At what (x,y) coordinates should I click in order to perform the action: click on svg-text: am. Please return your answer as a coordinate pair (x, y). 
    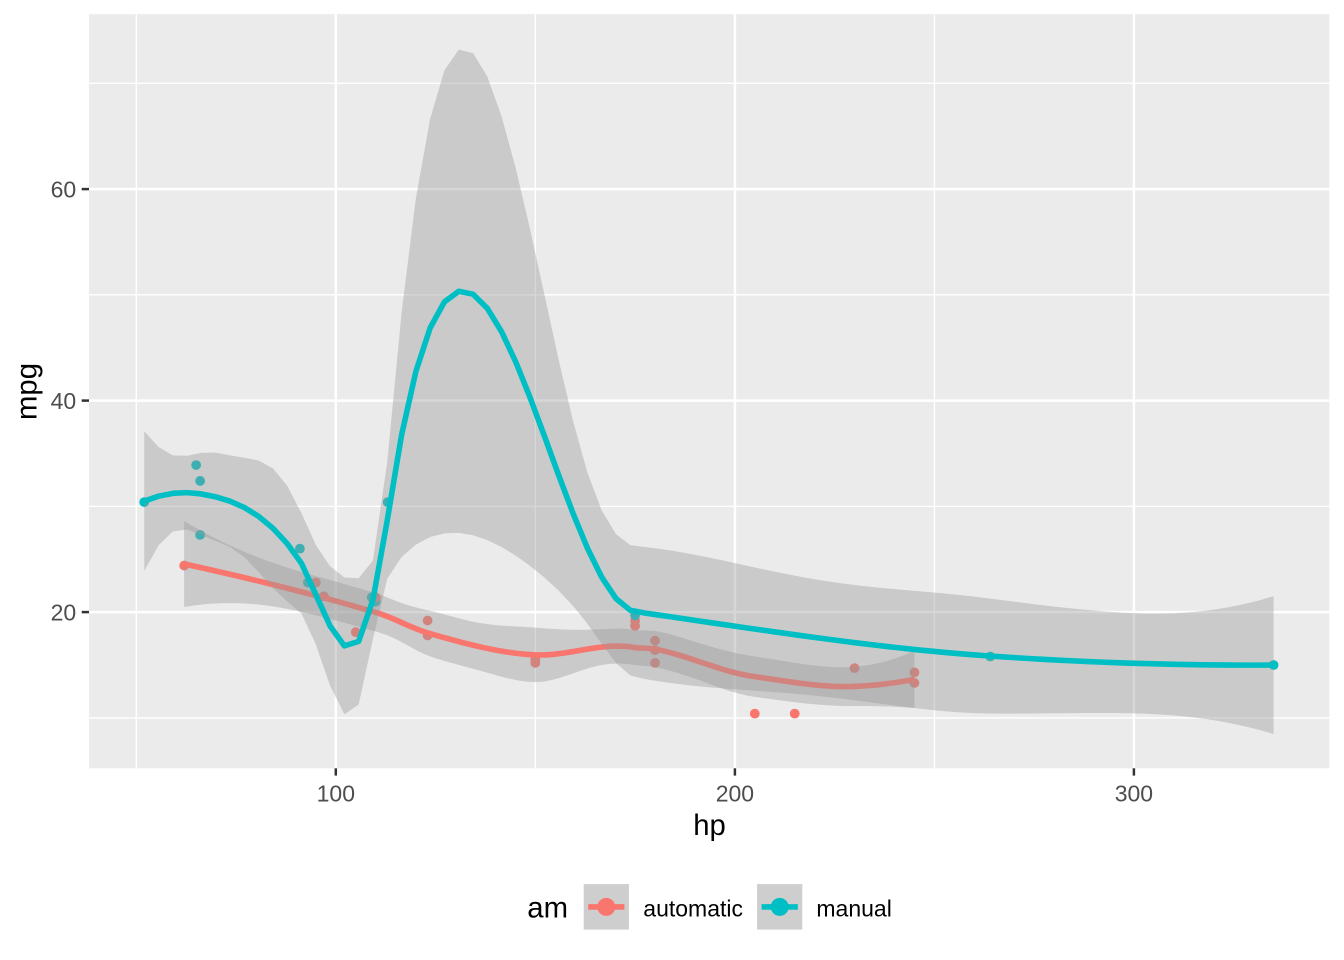
    Looking at the image, I should click on (547, 908).